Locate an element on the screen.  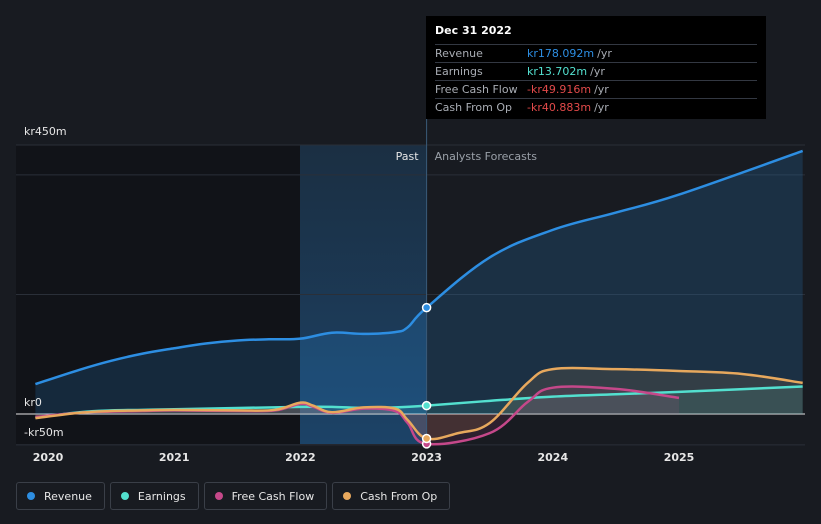
tooltip-row-value: kr178.092m is located at coordinates (561, 53).